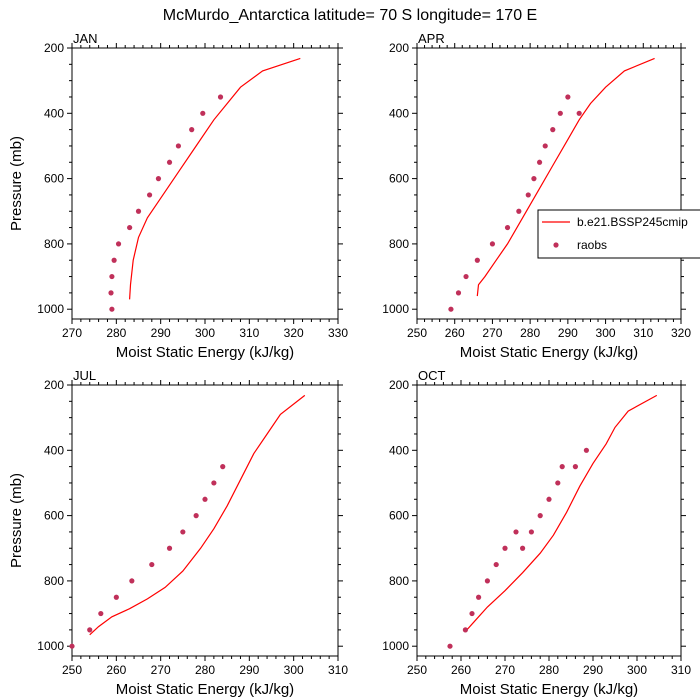 This screenshot has width=700, height=700. Describe the element at coordinates (632, 222) in the screenshot. I see `legend-model-label: b.e21.BSSP245cmip` at that location.